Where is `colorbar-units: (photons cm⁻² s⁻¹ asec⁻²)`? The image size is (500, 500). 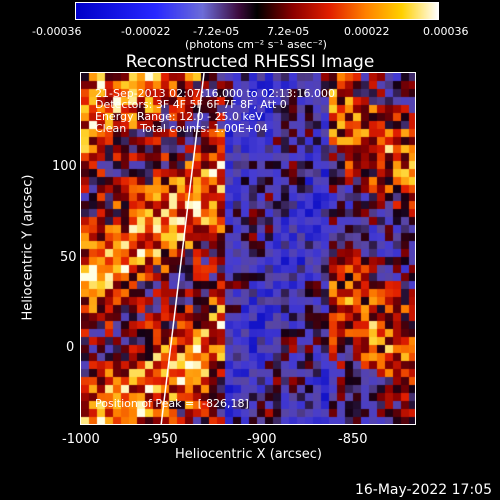 colorbar-units: (photons cm⁻² s⁻¹ asec⁻²) is located at coordinates (256, 44).